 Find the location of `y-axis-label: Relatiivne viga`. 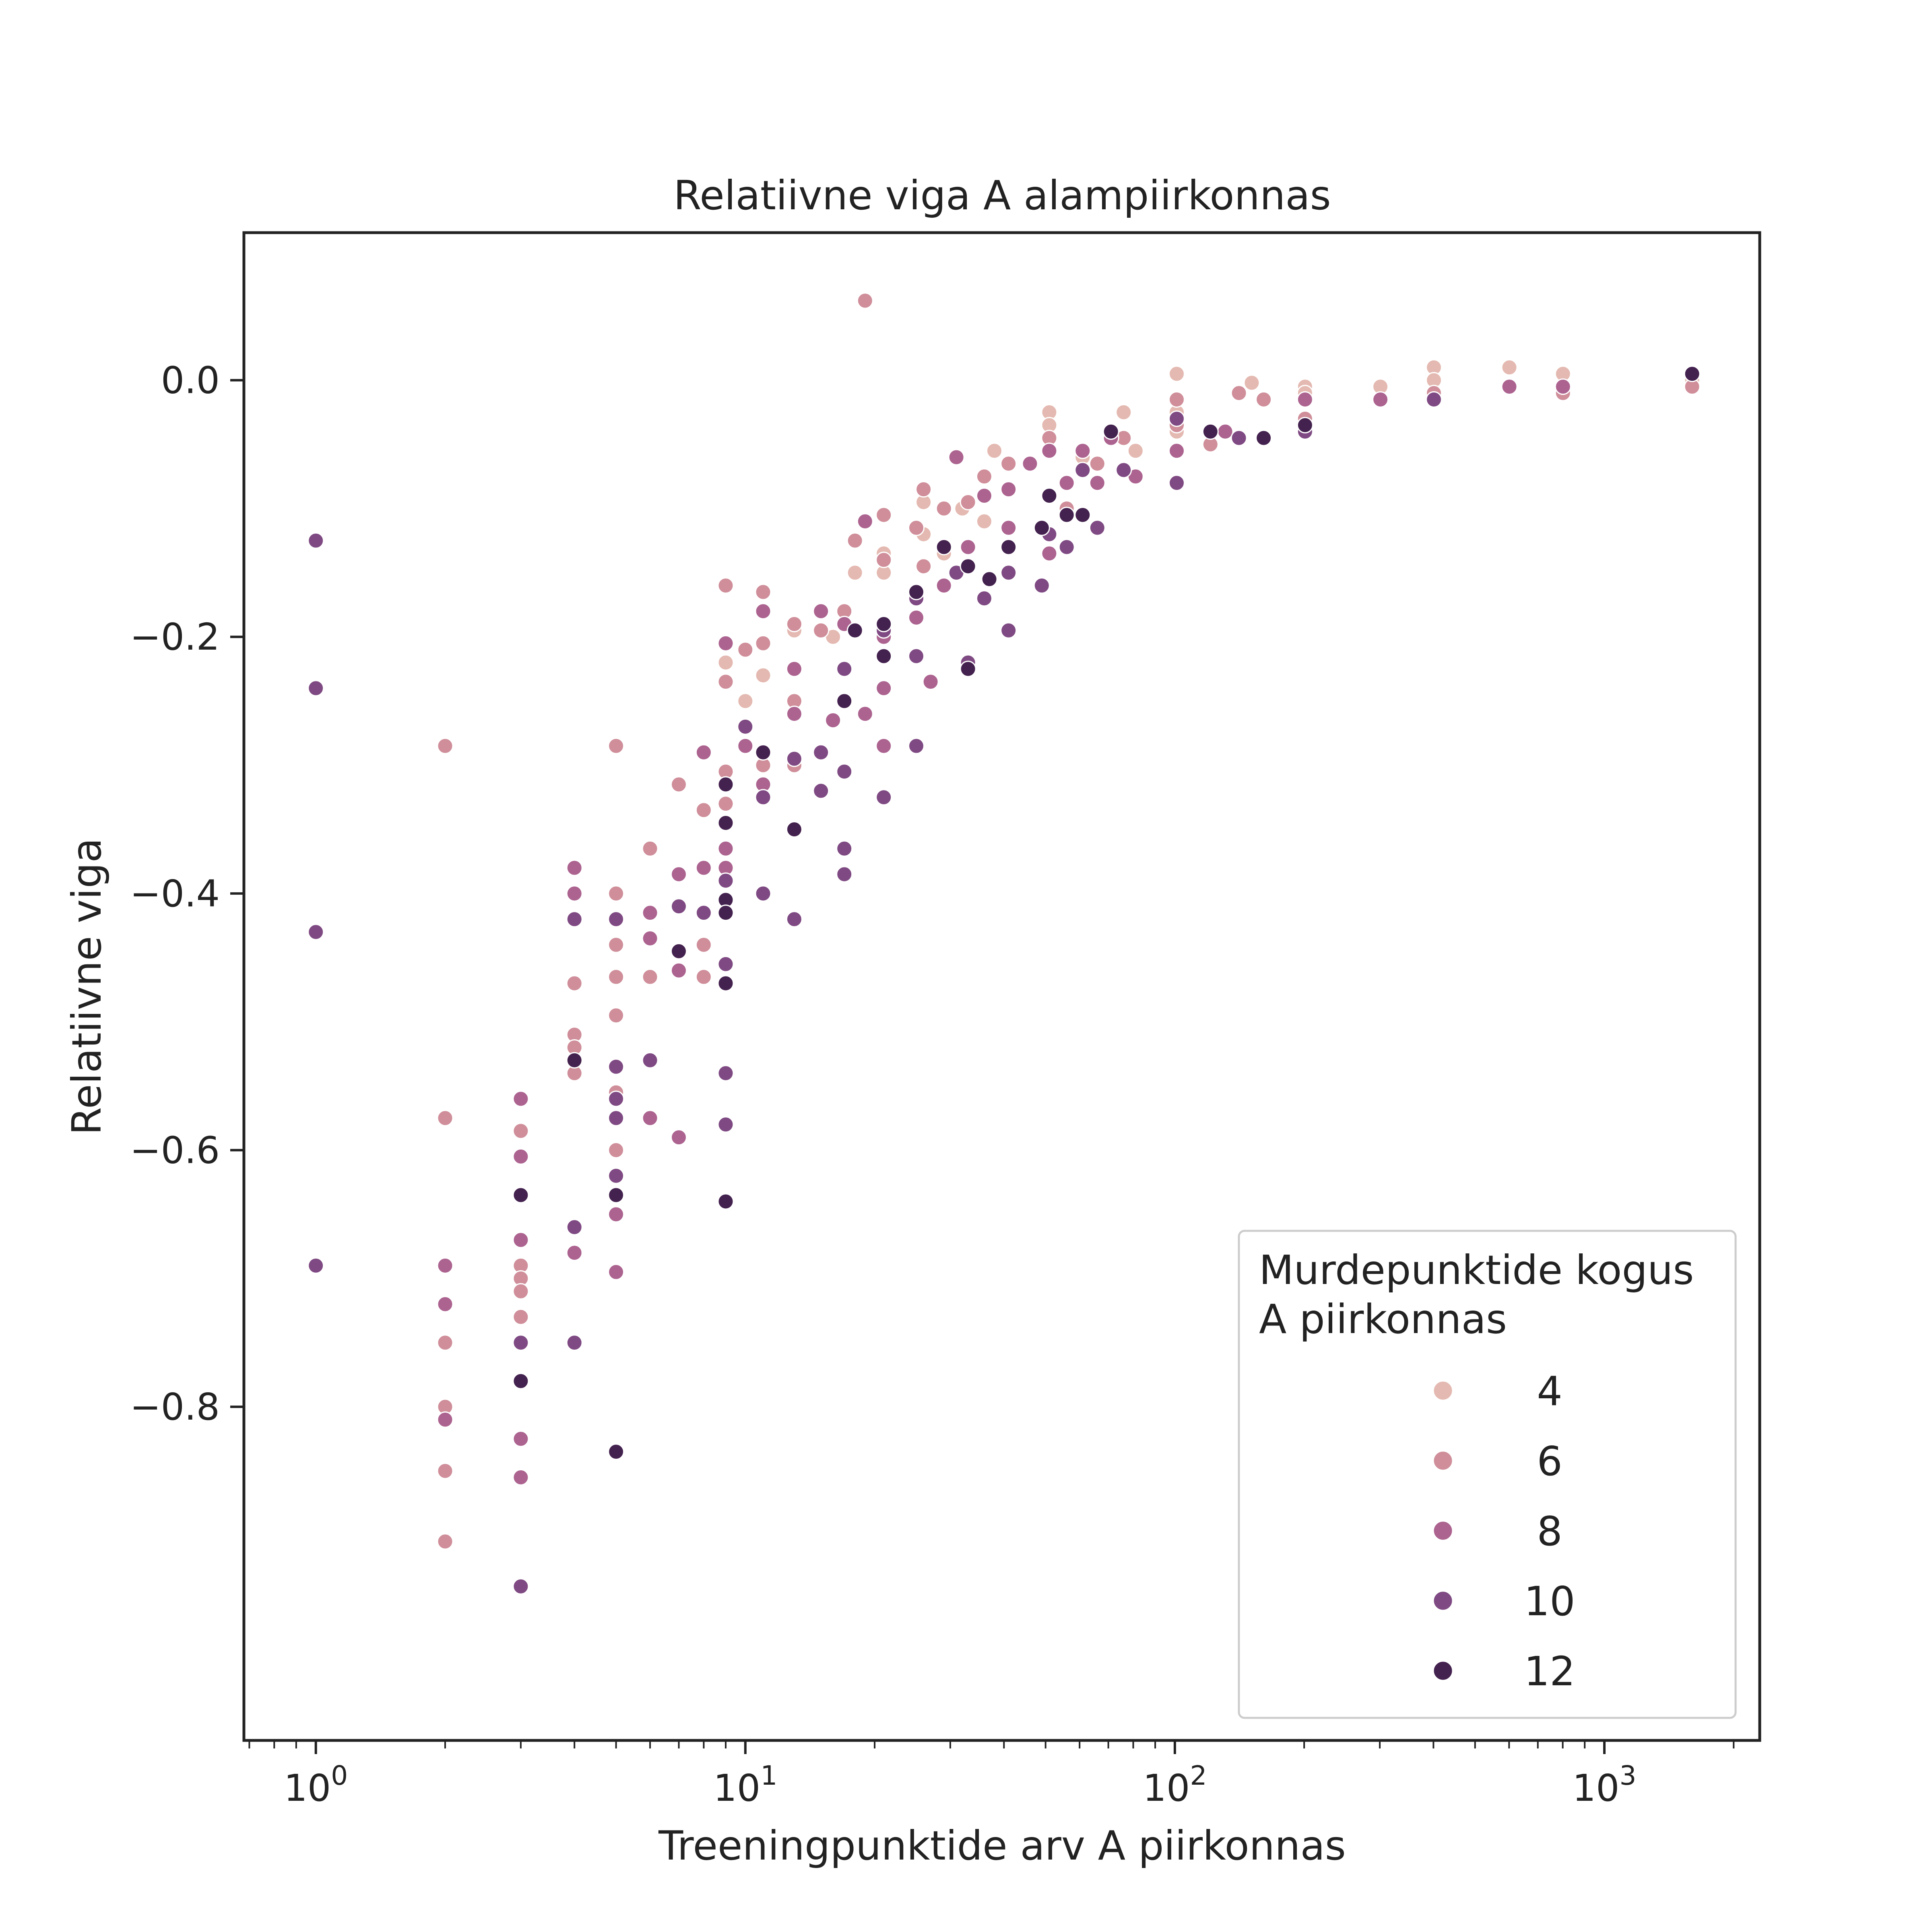

y-axis-label: Relatiivne viga is located at coordinates (86, 986).